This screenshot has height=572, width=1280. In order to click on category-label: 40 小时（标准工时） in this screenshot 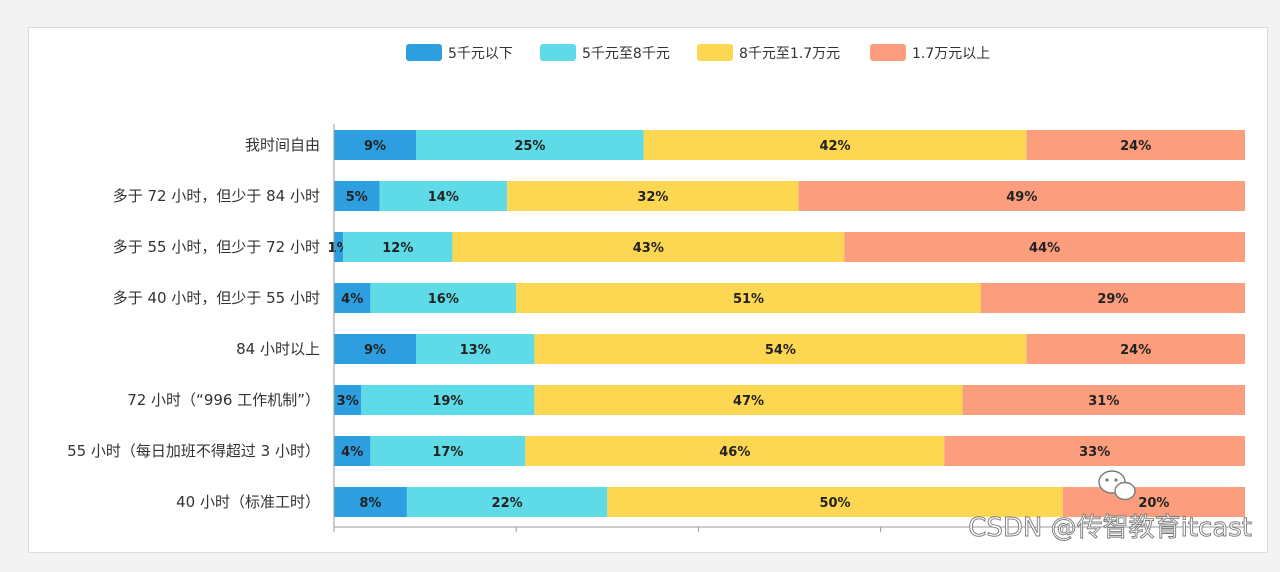, I will do `click(248, 502)`.